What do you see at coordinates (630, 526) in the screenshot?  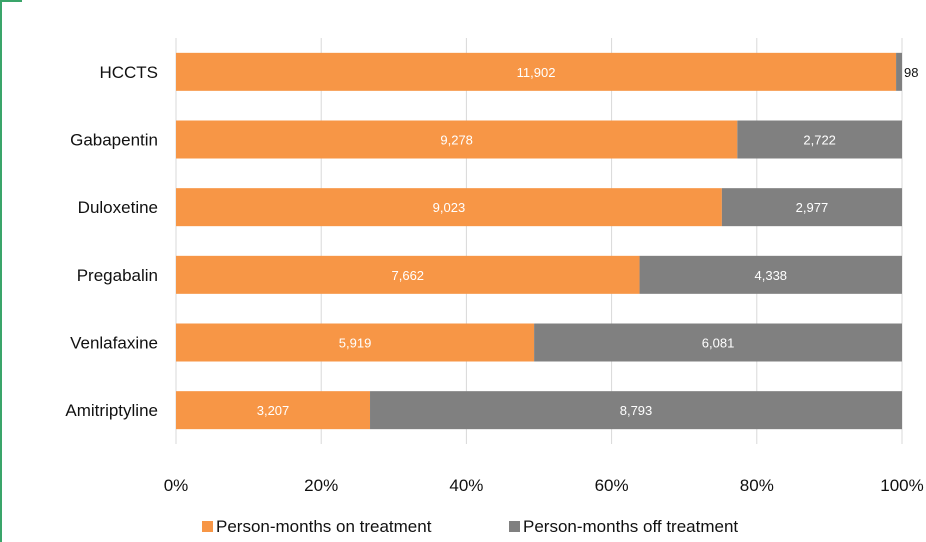 I see `legend-label: Person-months off treatment` at bounding box center [630, 526].